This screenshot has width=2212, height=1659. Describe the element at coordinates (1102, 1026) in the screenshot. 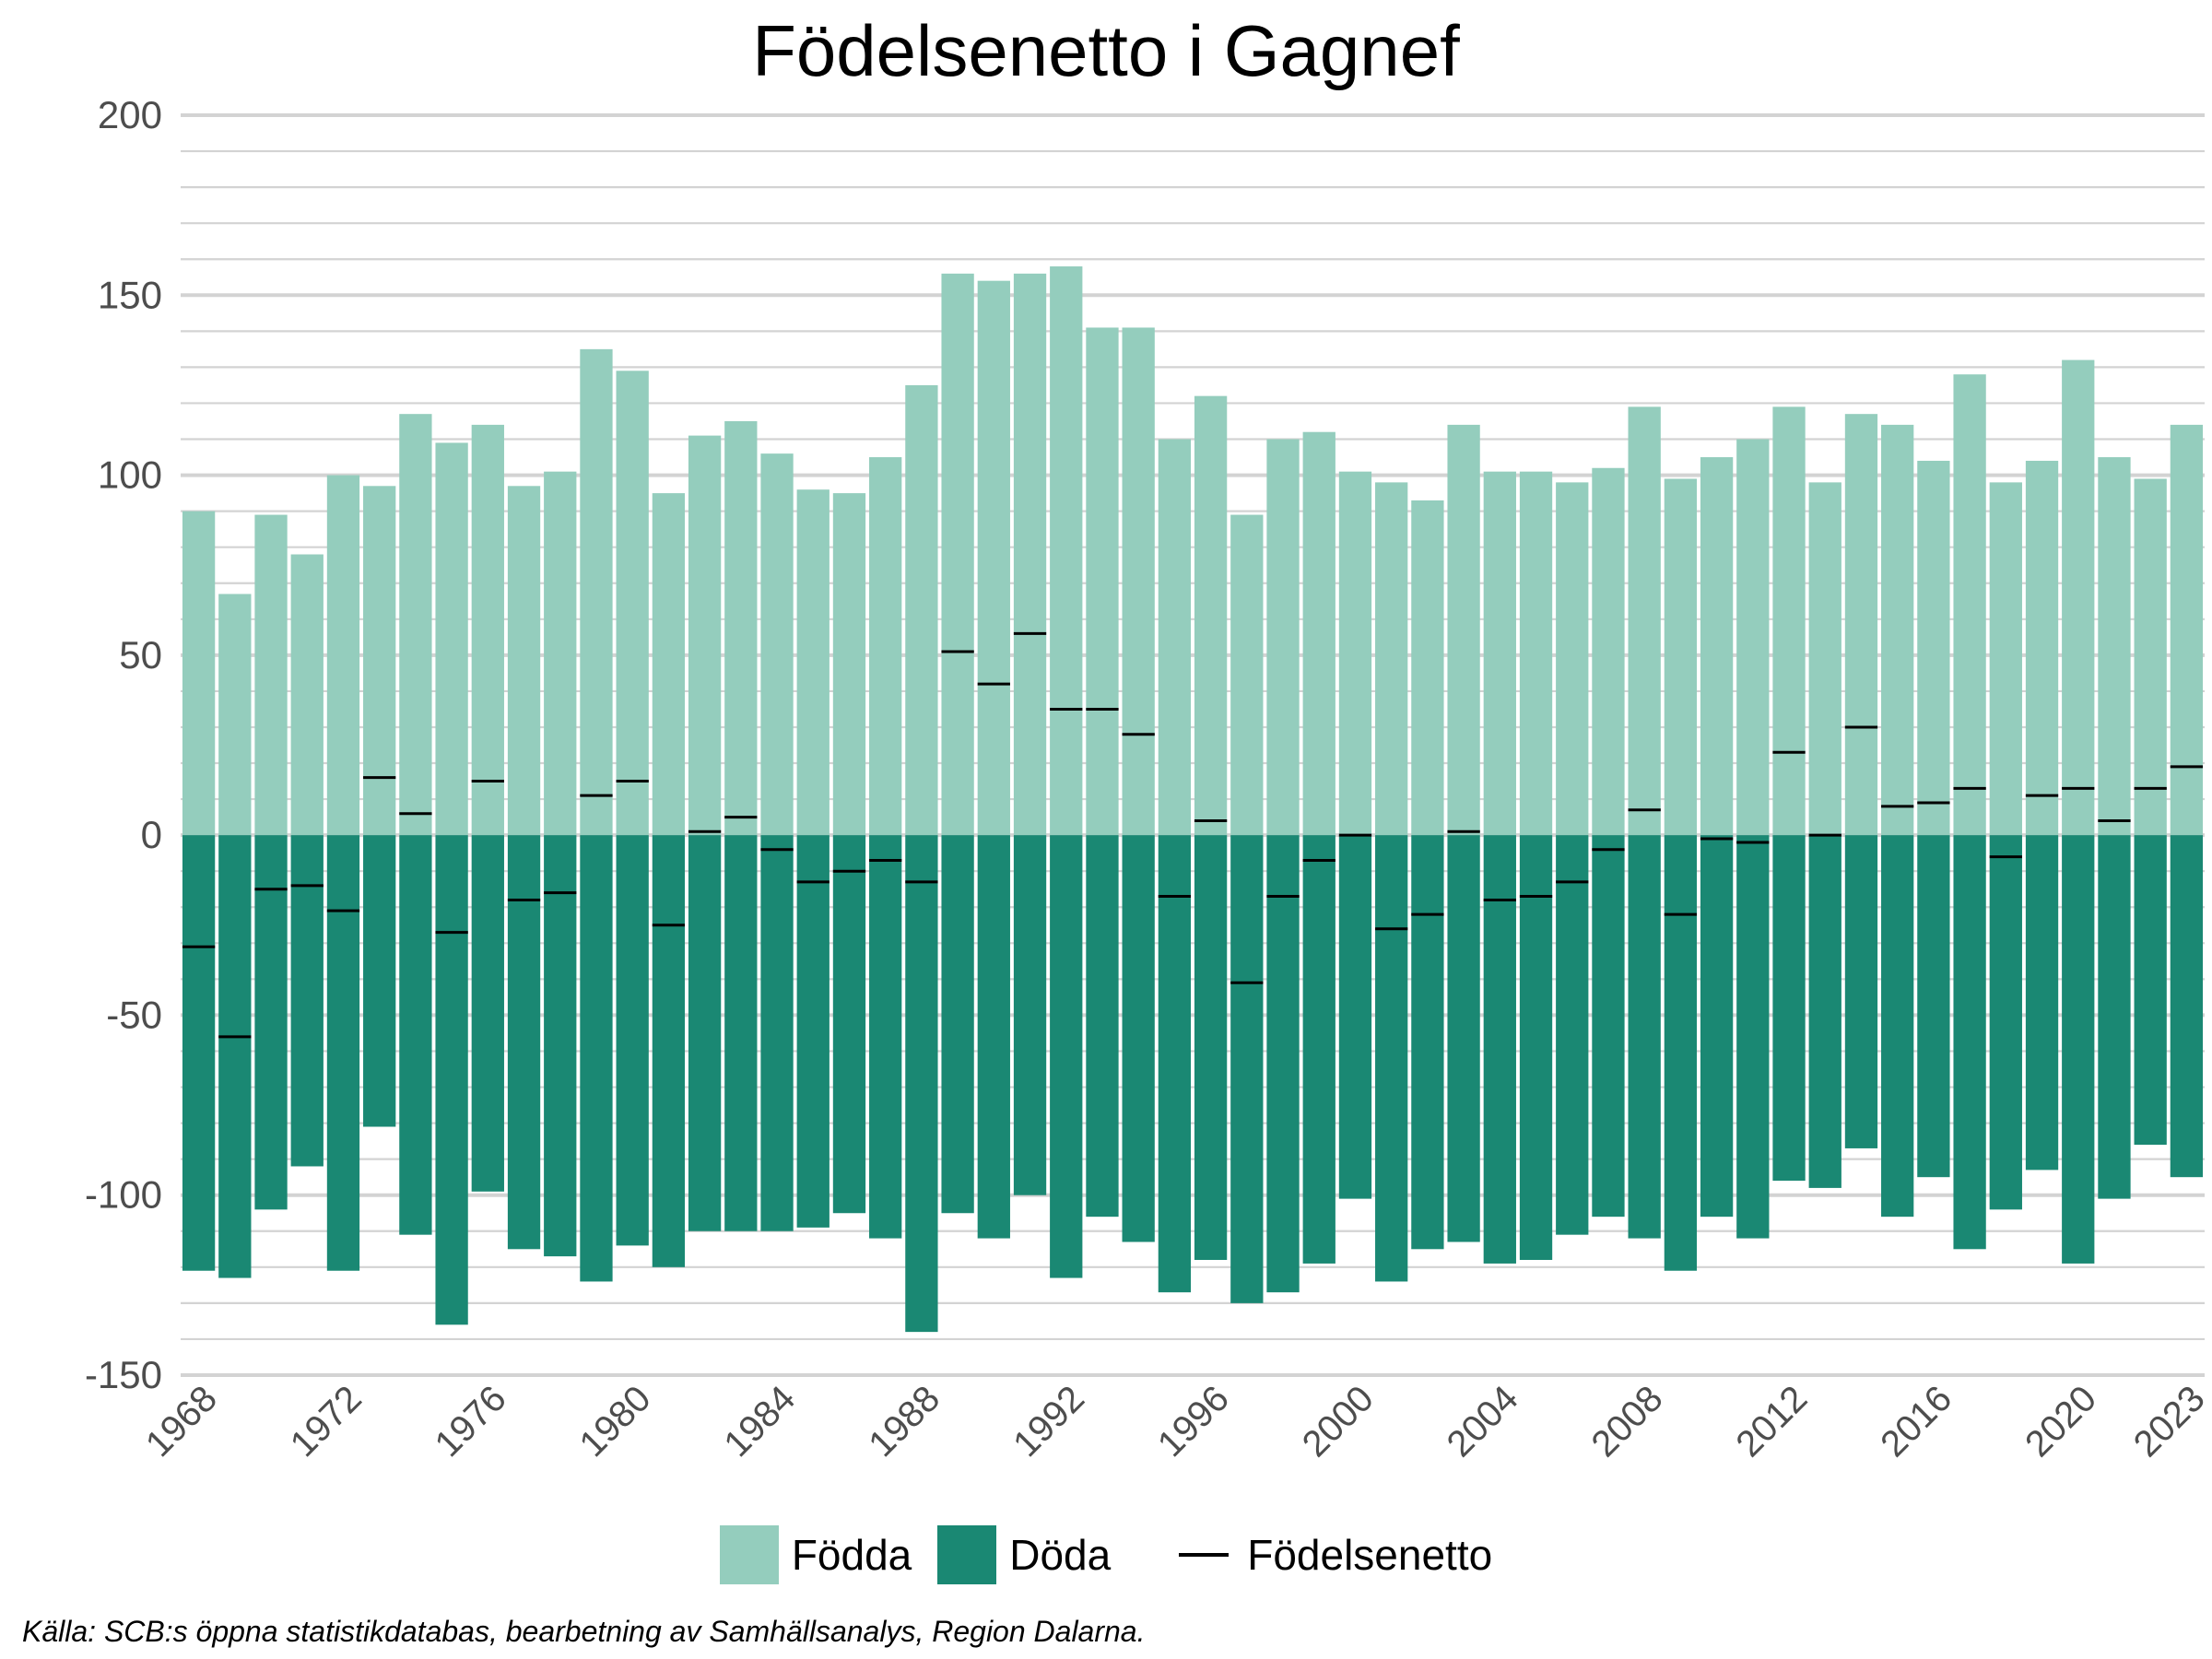

I see `bar-doda-1993` at that location.